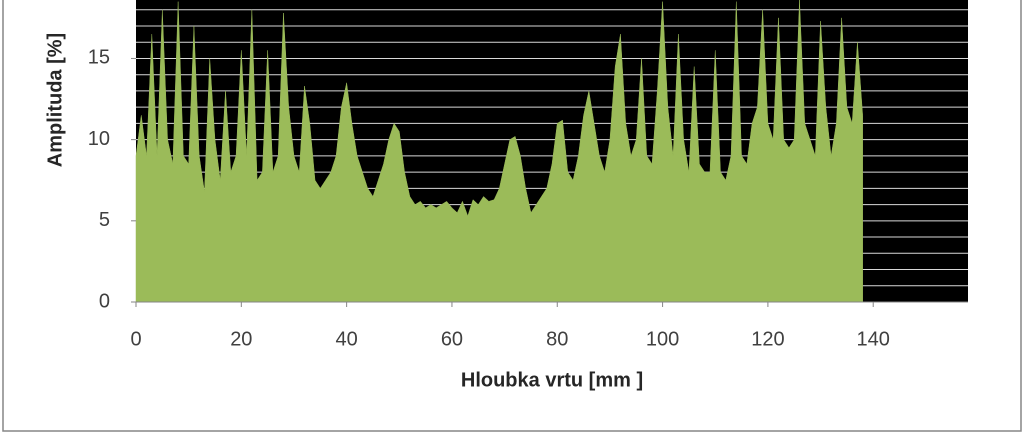  What do you see at coordinates (452, 339) in the screenshot?
I see `x-tick-label: 60` at bounding box center [452, 339].